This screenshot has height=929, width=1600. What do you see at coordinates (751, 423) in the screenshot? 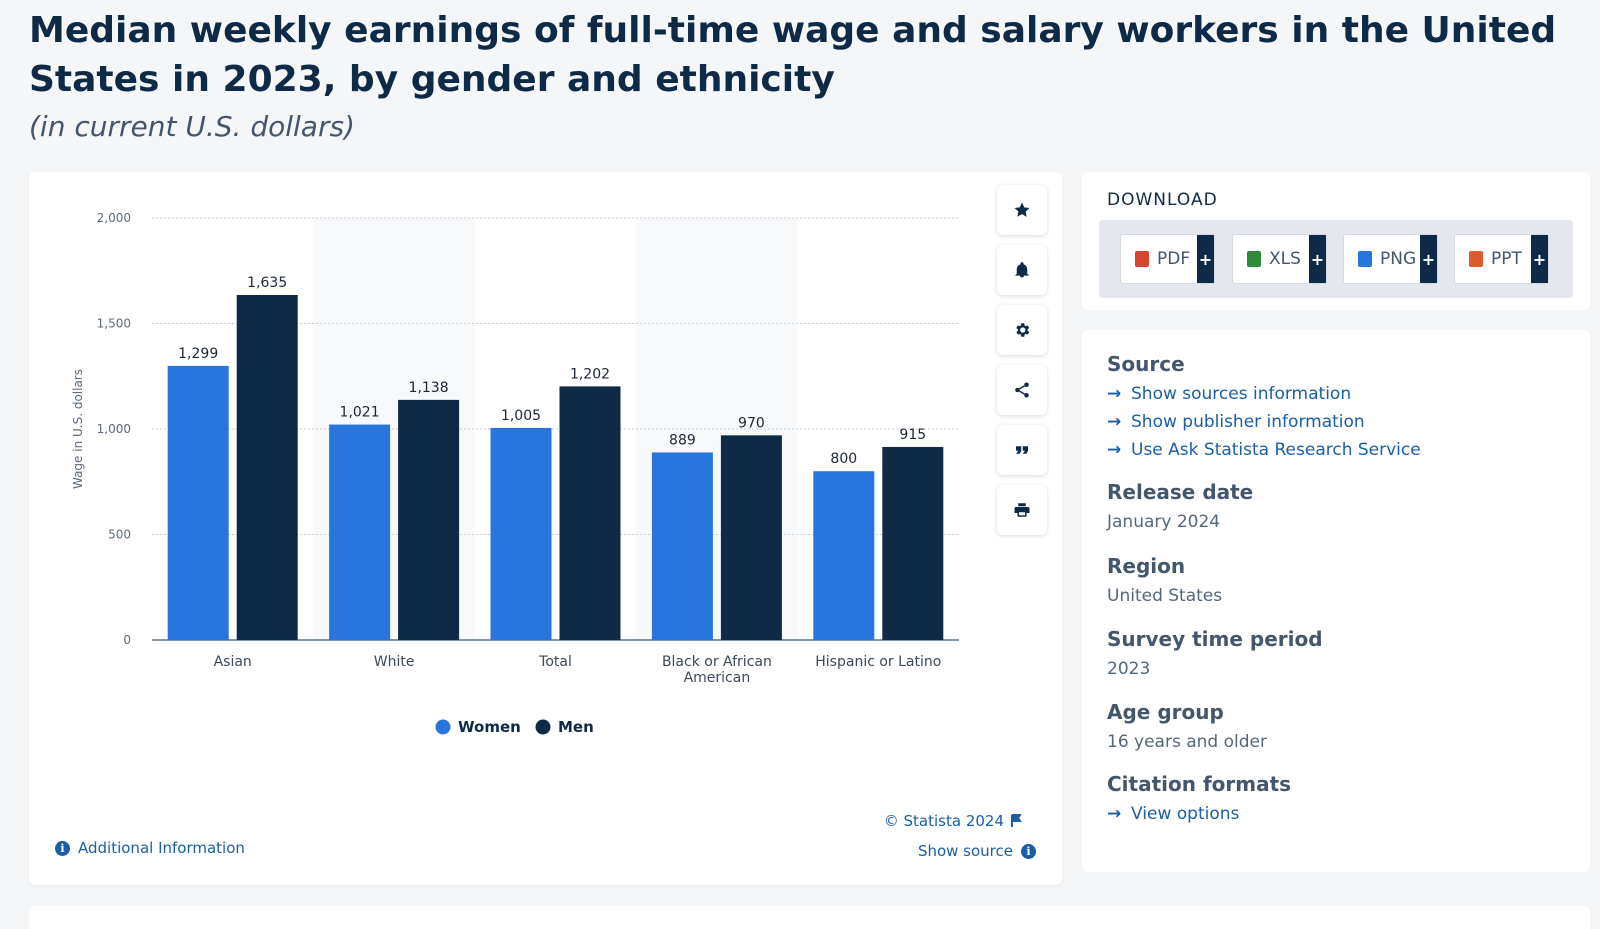
I see `data-label: 970` at bounding box center [751, 423].